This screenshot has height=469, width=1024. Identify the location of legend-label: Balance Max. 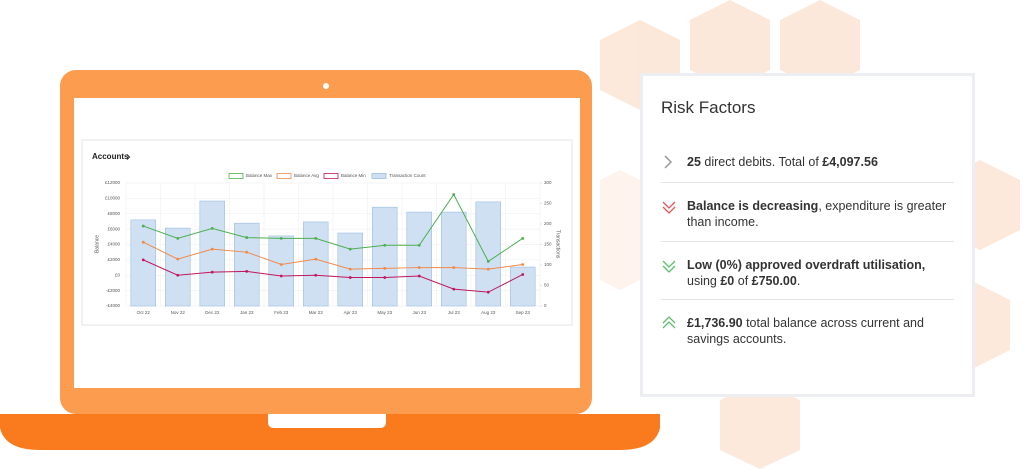
(259, 175).